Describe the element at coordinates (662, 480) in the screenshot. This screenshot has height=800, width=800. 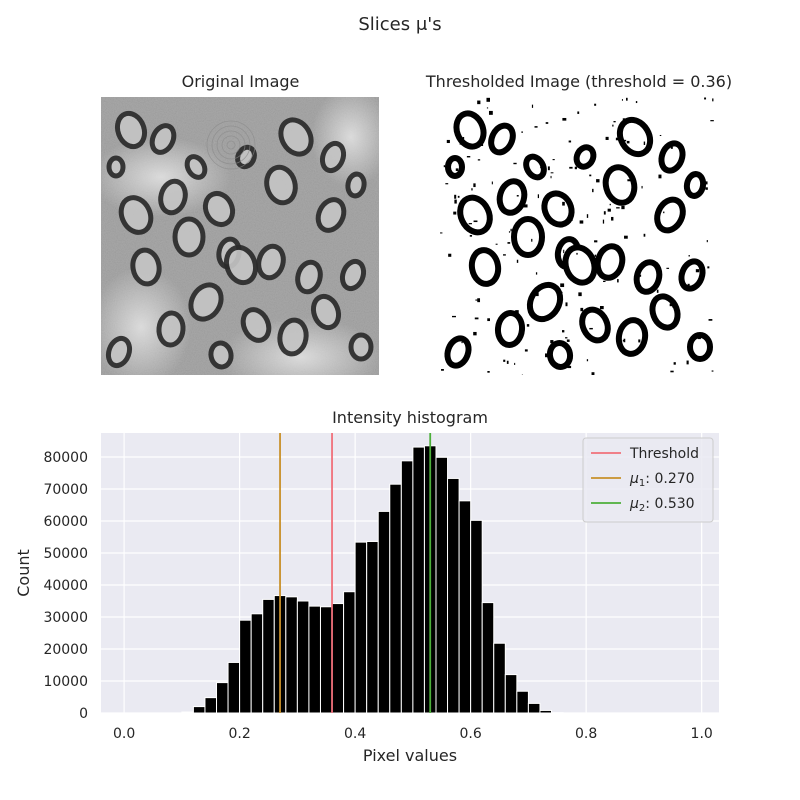
I see `legend-mu1-label: μ1: 0.270` at that location.